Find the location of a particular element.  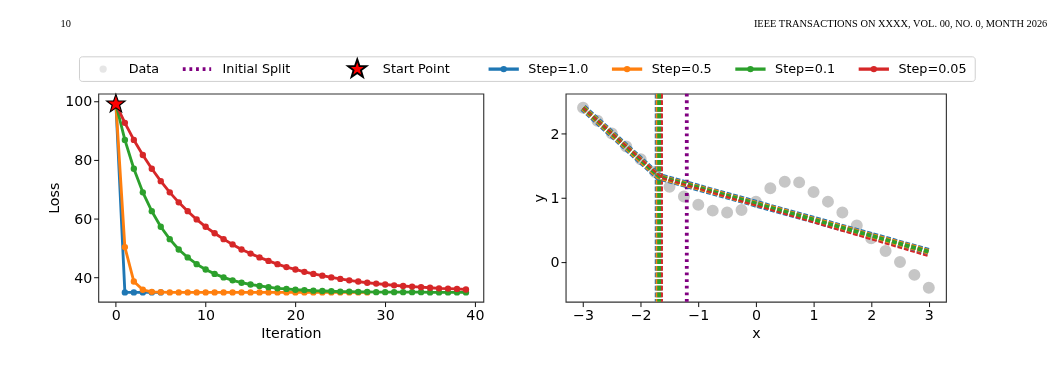

text: IEEE TRANSACTIONS ON XXXX, VOL. 00, NO. 0, MONTH 2026 is located at coordinates (900, 23).